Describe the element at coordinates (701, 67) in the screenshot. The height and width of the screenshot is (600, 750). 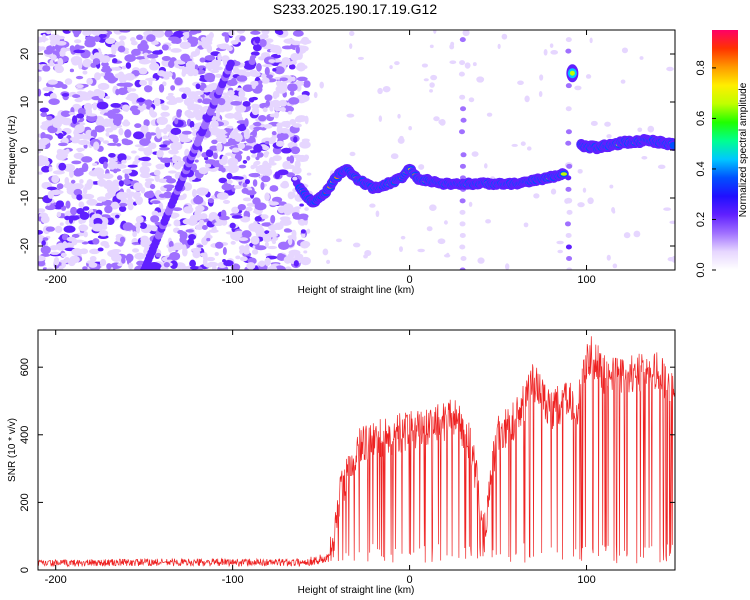
I see `colorbar-tick-label: 0.8` at that location.